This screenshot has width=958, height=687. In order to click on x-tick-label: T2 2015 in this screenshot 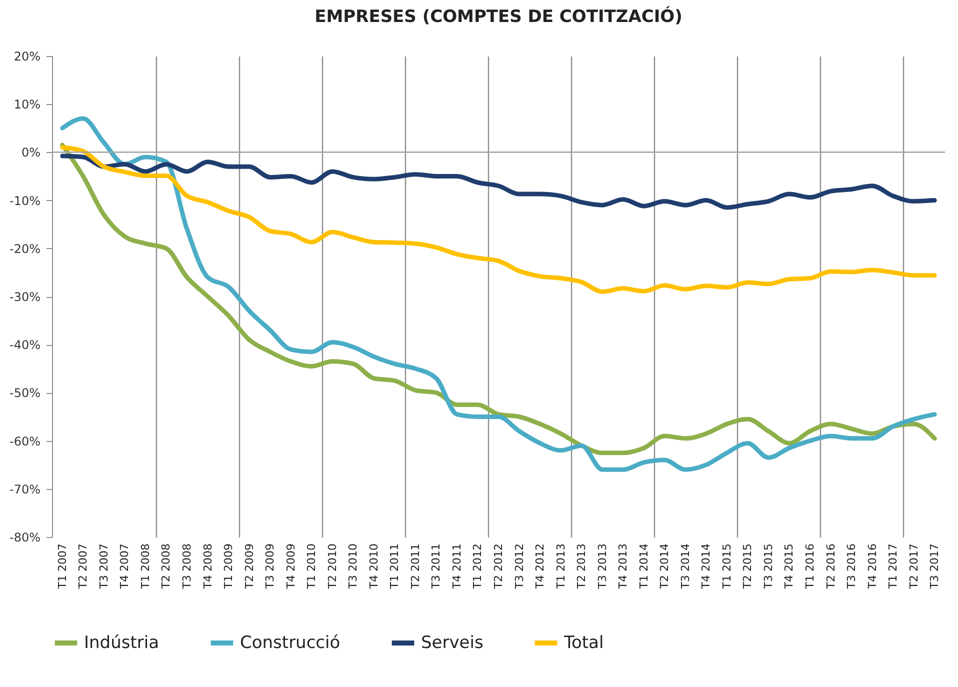, I will do `click(747, 567)`.